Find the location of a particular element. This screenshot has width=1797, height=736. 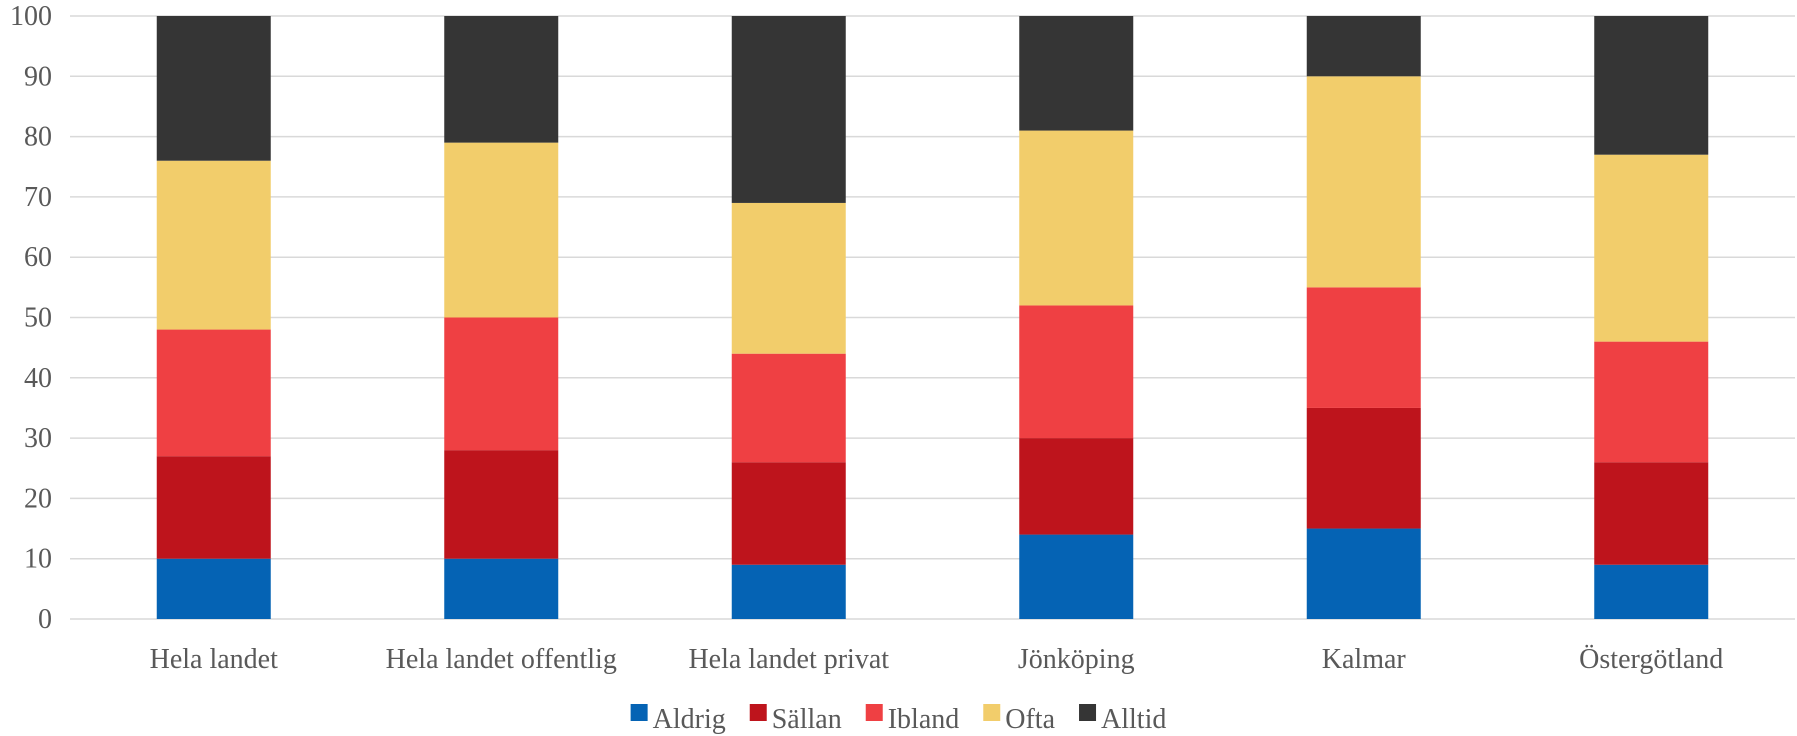

legend-item-ofta: Ofta is located at coordinates (1019, 719).